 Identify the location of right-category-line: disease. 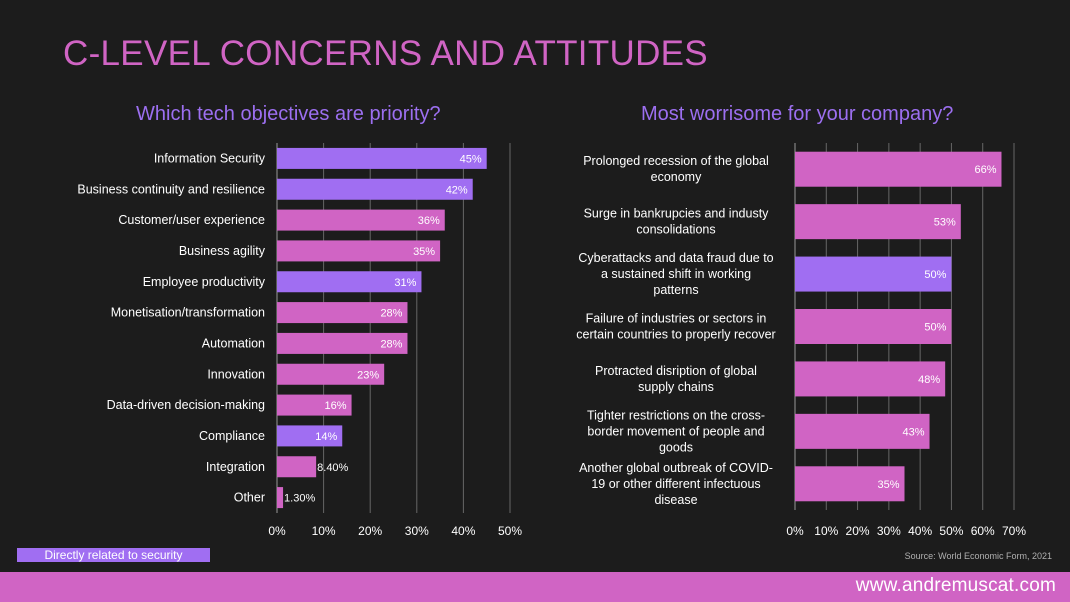
(675, 500).